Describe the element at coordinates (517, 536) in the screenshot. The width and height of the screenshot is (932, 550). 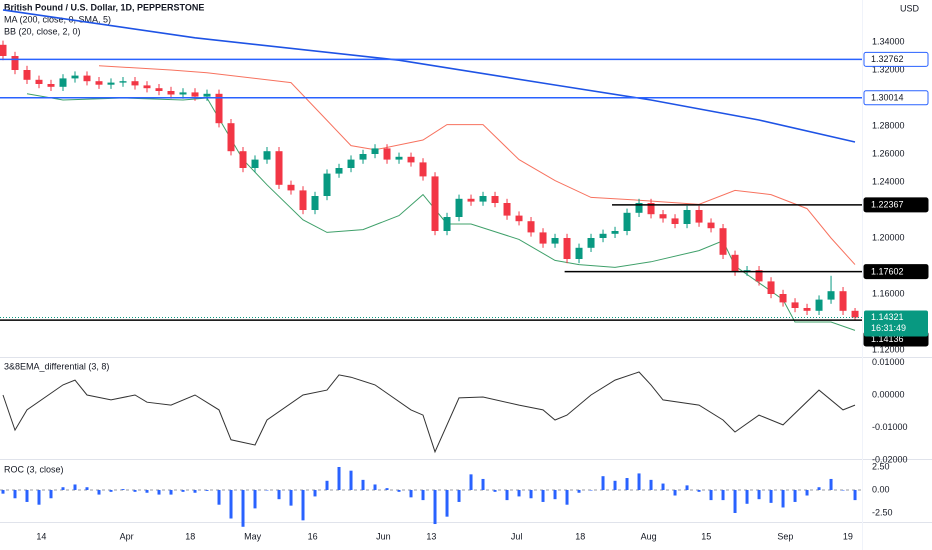
I see `x-tick-label: Jul` at that location.